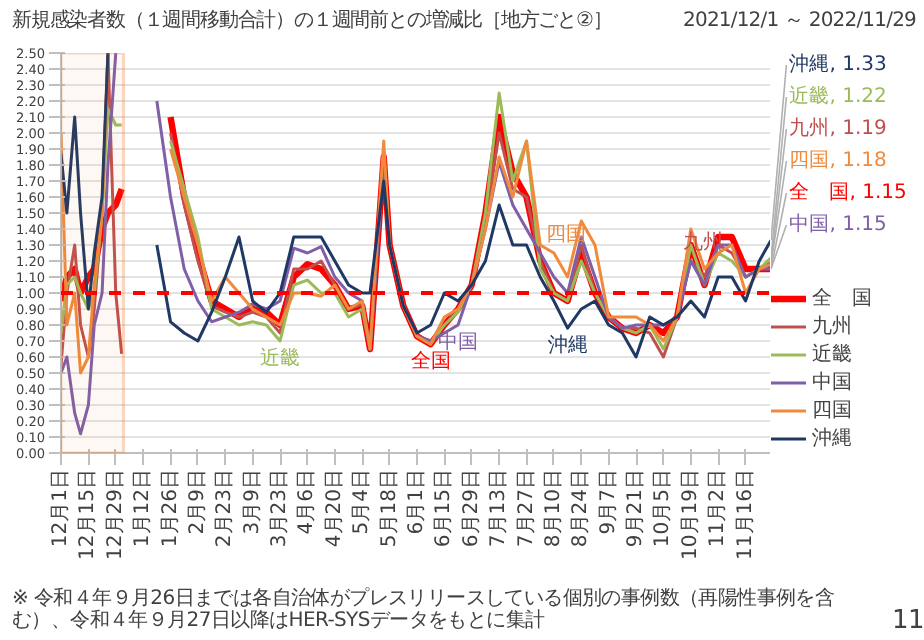 The height and width of the screenshot is (640, 924). What do you see at coordinates (718, 508) in the screenshot?
I see `x-tick-label: 11月2日` at bounding box center [718, 508].